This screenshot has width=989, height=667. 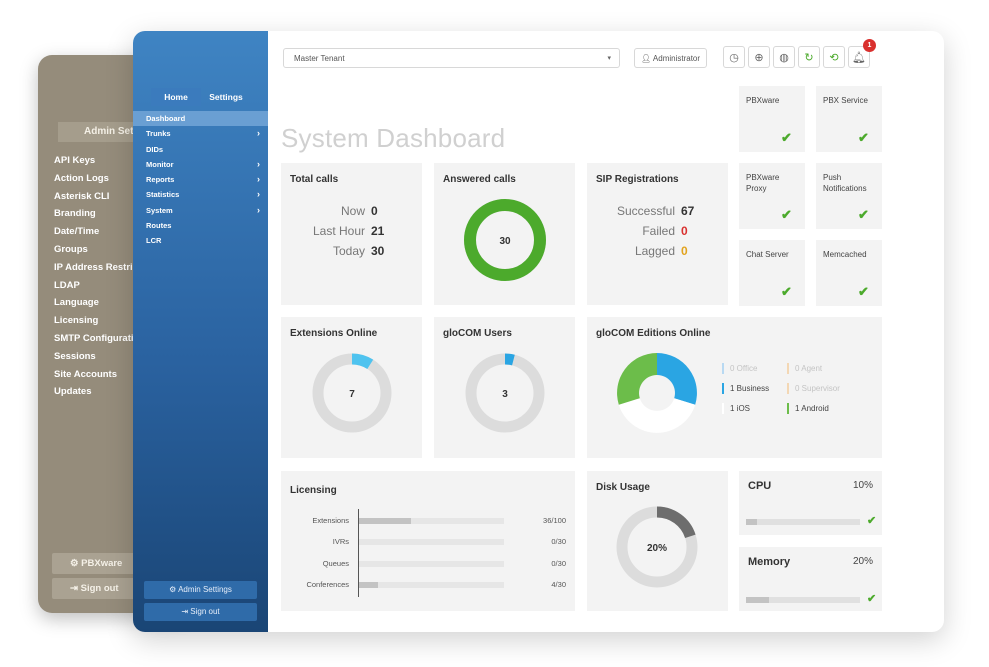 What do you see at coordinates (77, 232) in the screenshot?
I see `admin-item: Date/Time` at bounding box center [77, 232].